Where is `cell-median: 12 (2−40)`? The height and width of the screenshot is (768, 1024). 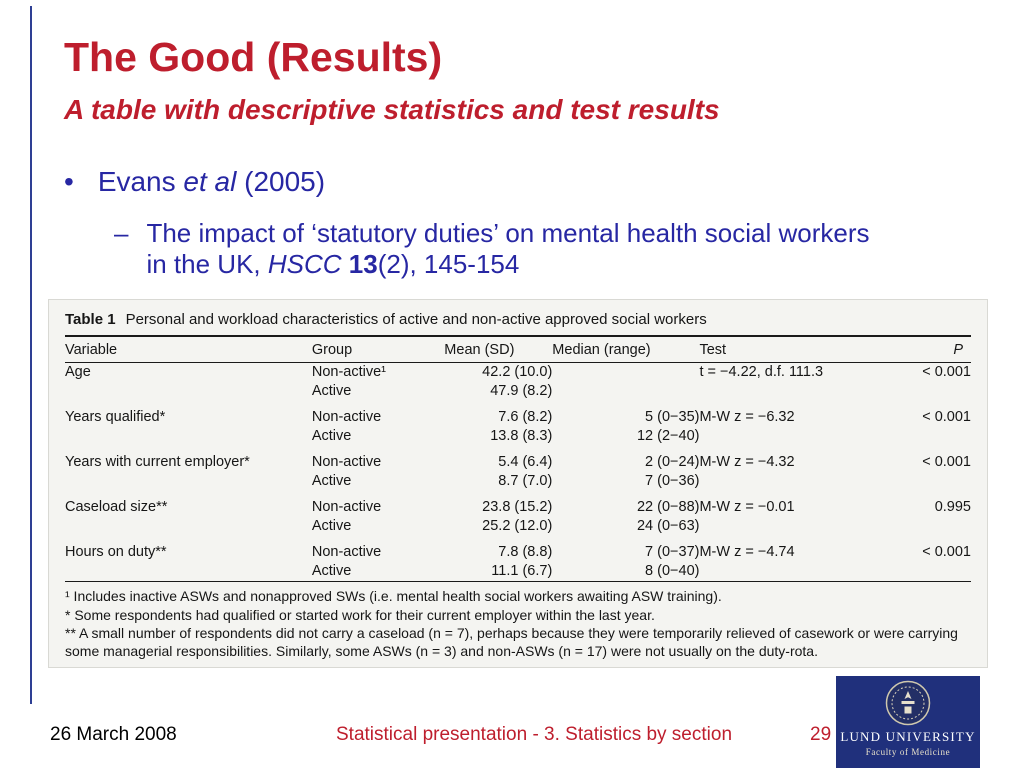 cell-median: 12 (2−40) is located at coordinates (668, 436).